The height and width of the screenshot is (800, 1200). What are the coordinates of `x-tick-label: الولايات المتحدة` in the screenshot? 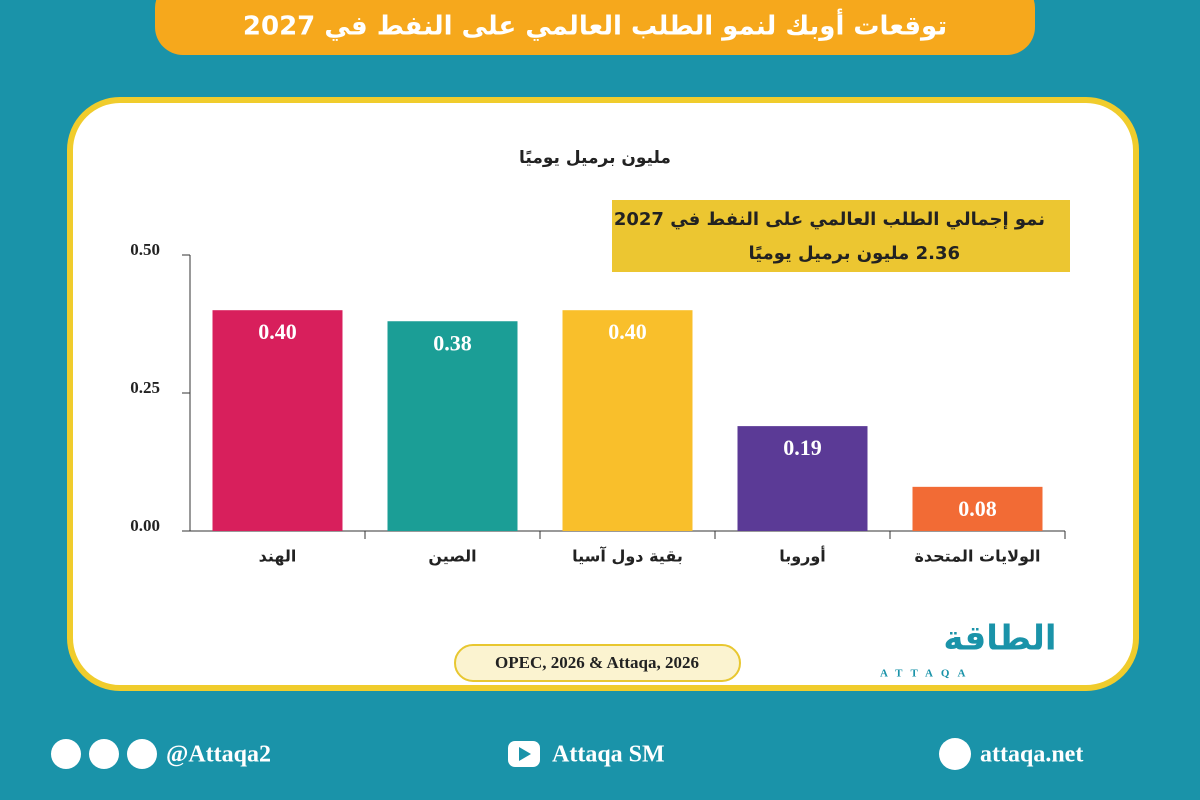 It's located at (977, 556).